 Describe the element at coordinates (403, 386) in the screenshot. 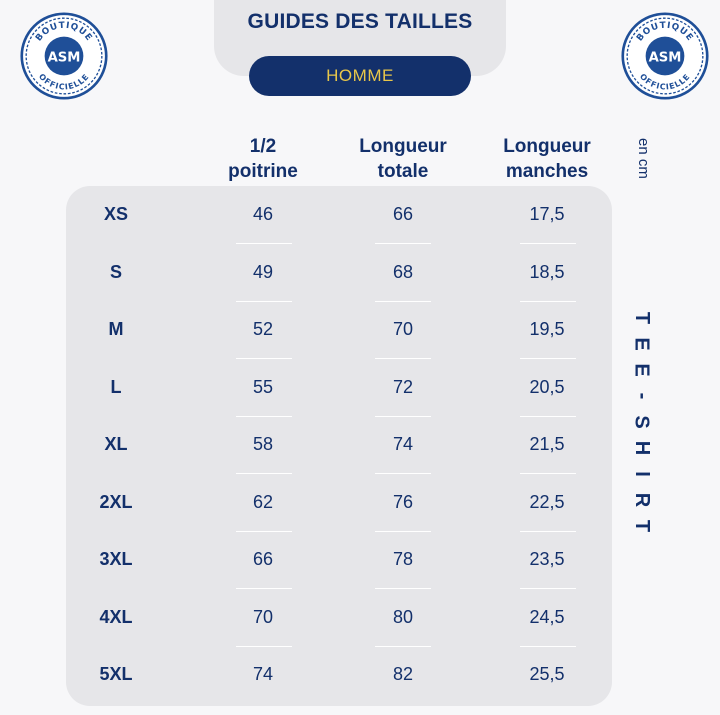

I see `measurement-value: 72` at that location.